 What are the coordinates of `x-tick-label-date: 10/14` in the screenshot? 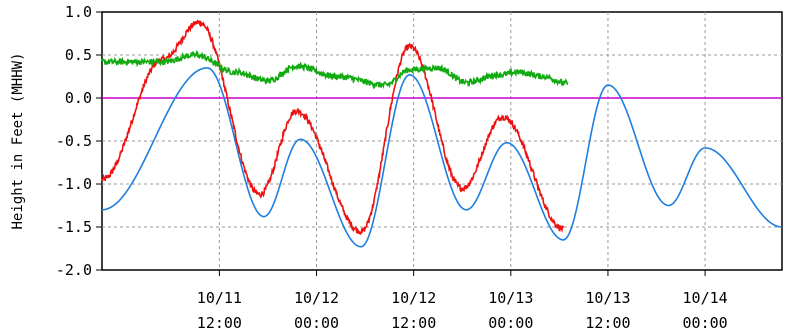 It's located at (705, 298).